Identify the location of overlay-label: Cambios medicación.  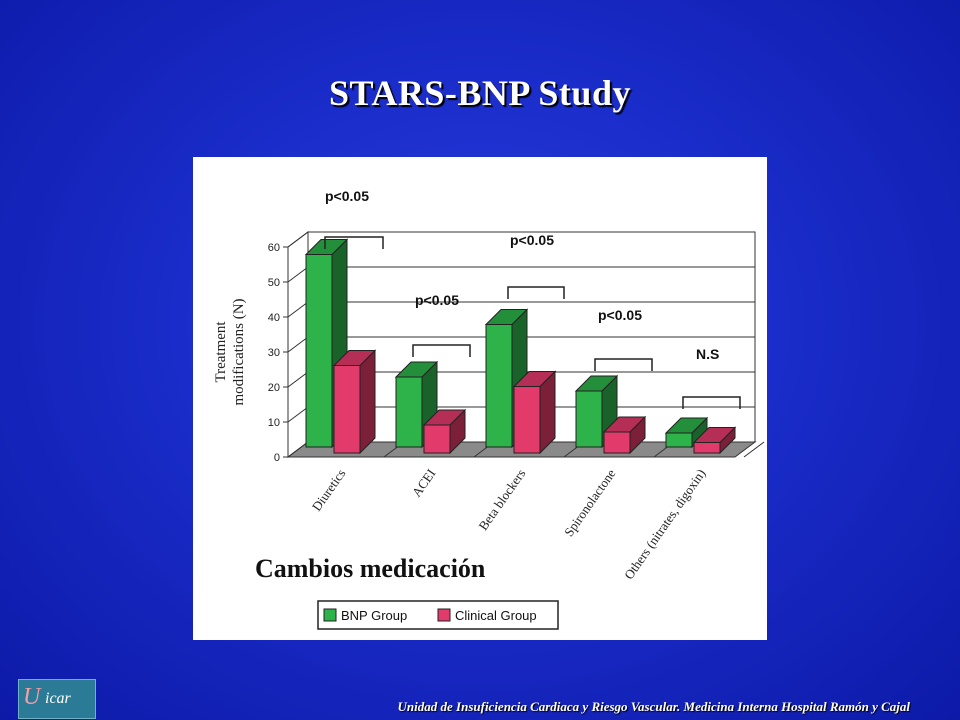
(370, 568).